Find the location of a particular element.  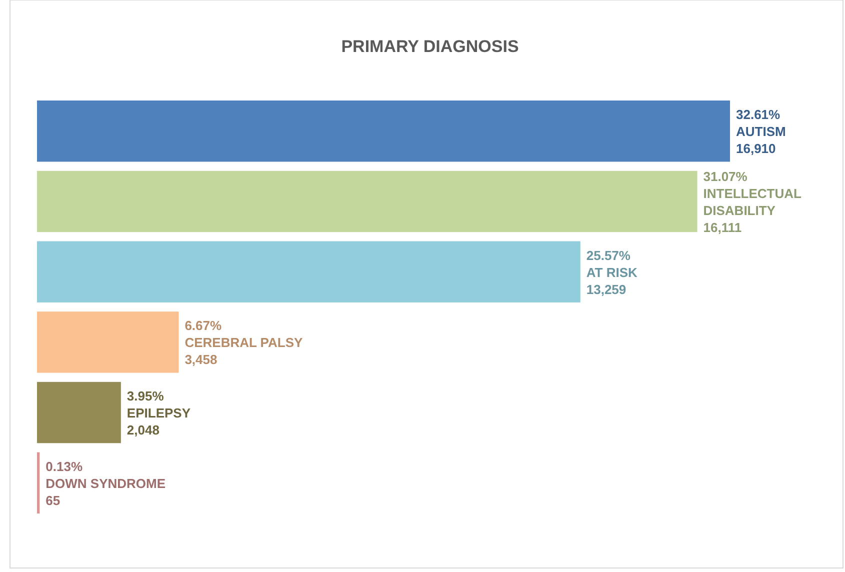

annotation: 0.13% is located at coordinates (64, 466).